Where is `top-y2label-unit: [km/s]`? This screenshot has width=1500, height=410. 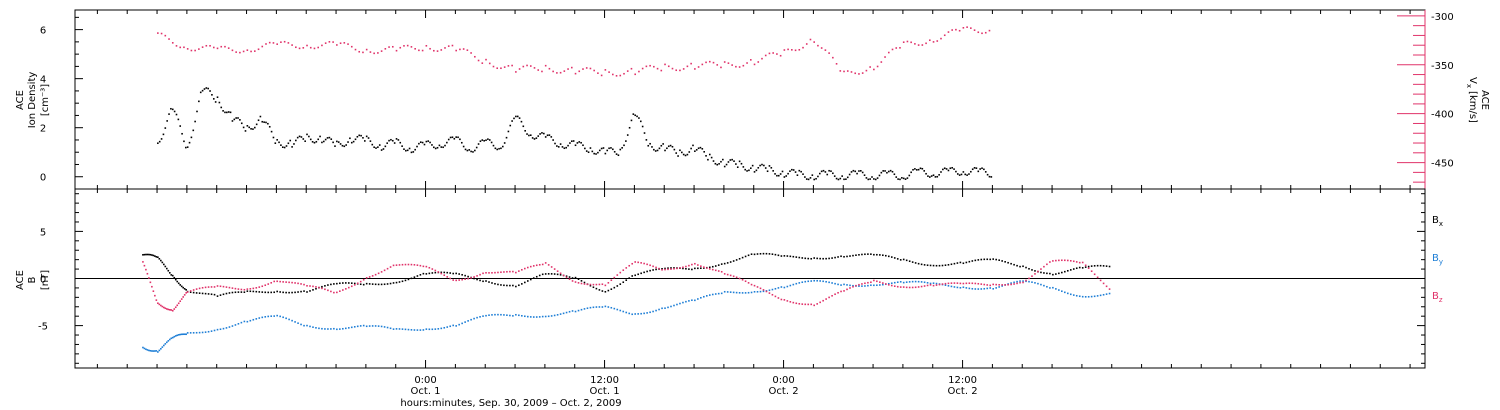 top-y2label-unit: [km/s] is located at coordinates (1472, 107).